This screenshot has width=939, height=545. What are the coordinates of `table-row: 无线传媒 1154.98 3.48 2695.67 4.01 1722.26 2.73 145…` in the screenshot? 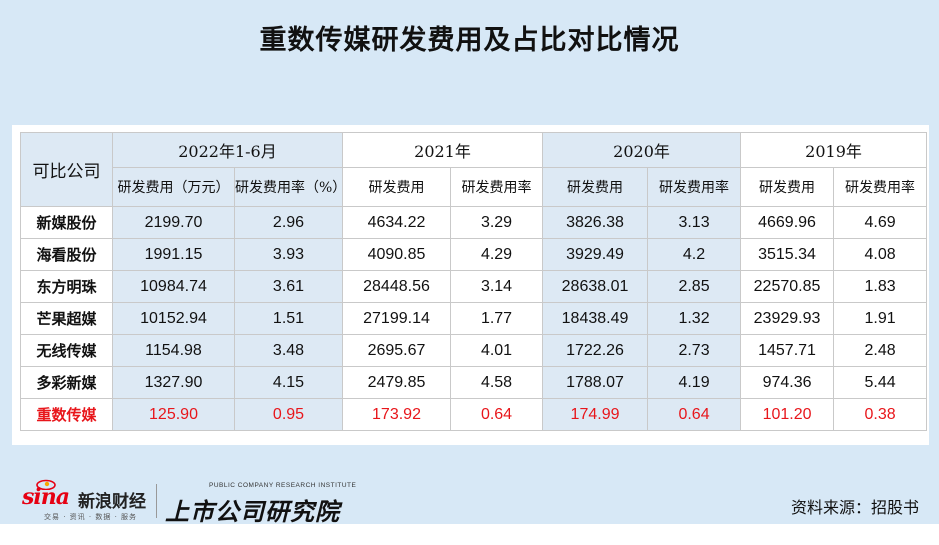 It's located at (474, 350).